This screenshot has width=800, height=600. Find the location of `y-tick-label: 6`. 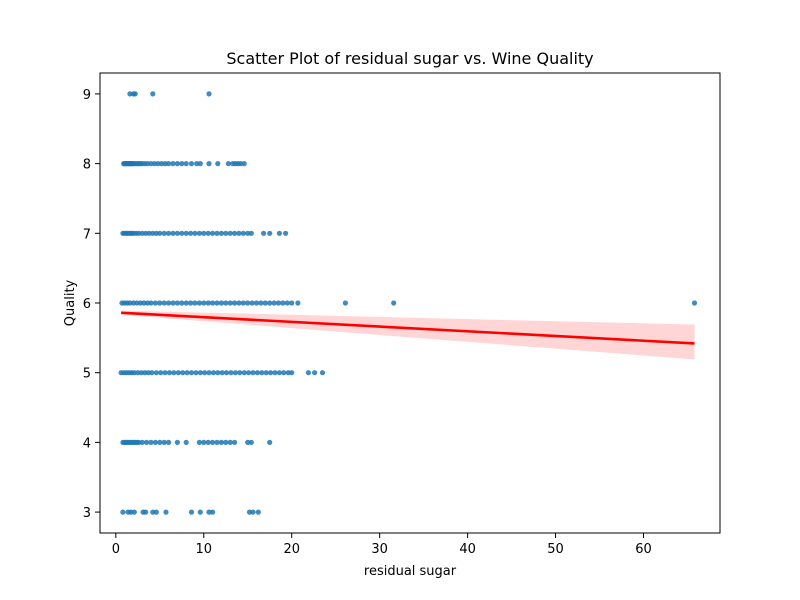

y-tick-label: 6 is located at coordinates (87, 304).